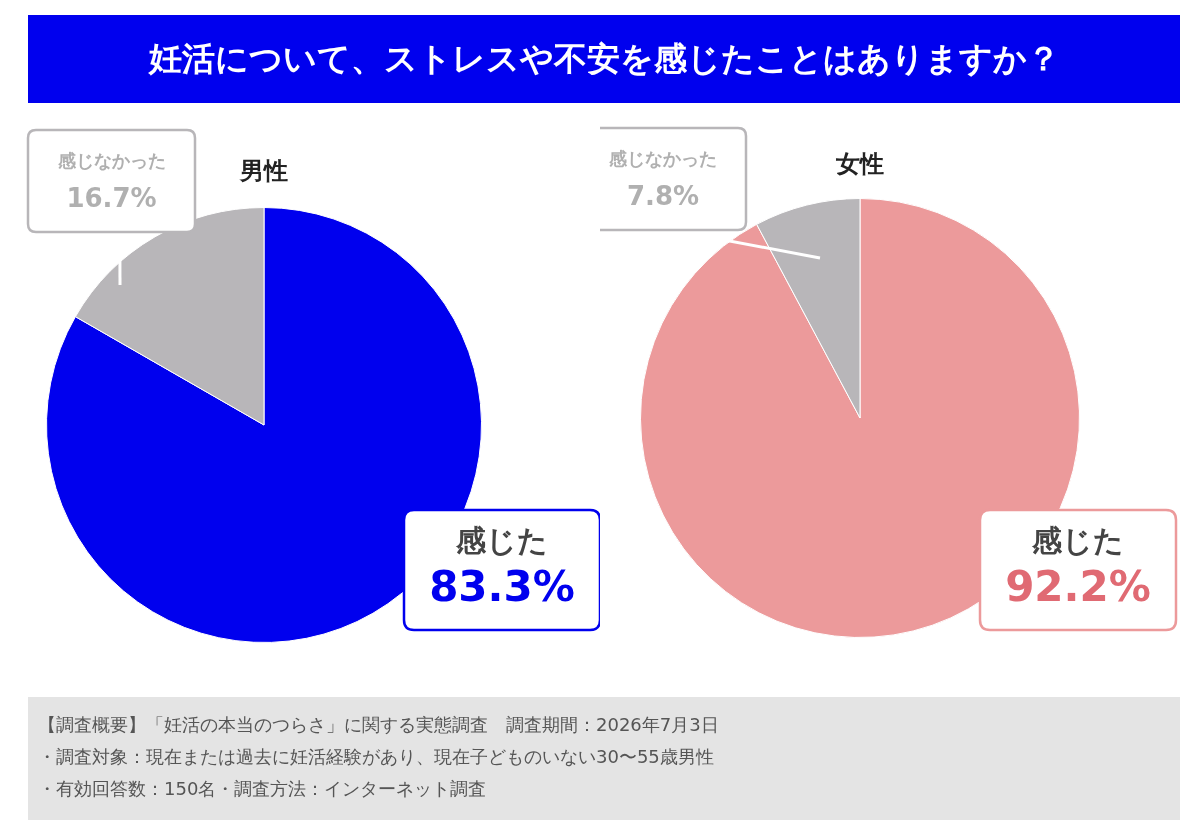 This screenshot has width=1200, height=832. Describe the element at coordinates (263, 789) in the screenshot. I see `text: ・有効回答数：150名・調査方法：インターネット調査` at that location.